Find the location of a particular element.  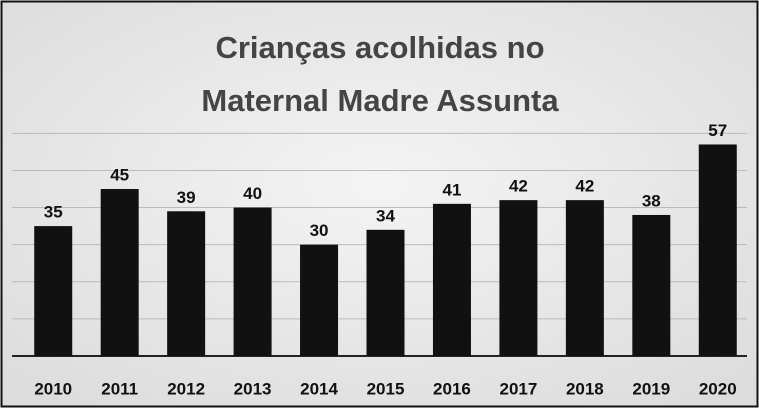

value-label: 40 is located at coordinates (252, 193).